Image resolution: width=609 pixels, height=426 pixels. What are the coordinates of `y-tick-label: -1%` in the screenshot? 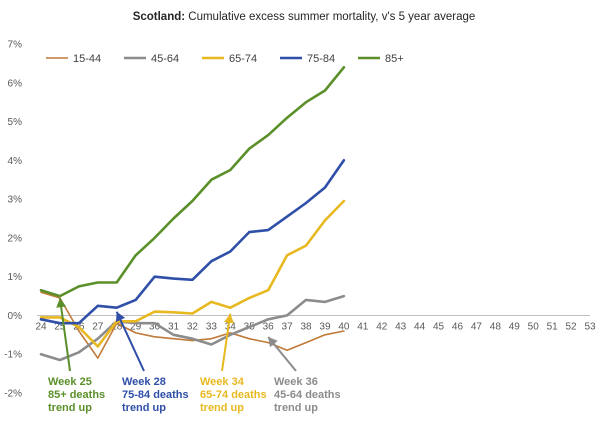 It's located at (13, 355).